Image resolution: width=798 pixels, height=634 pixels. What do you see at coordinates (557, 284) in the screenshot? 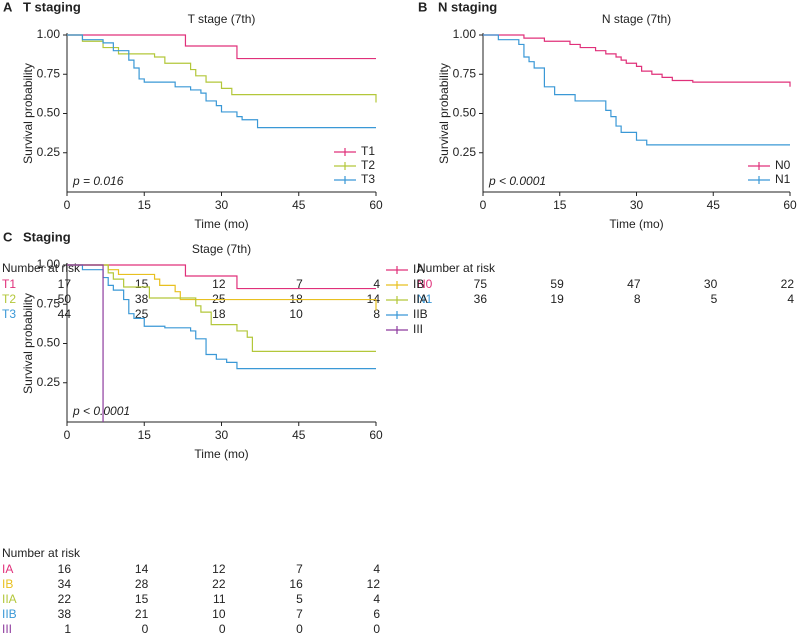
I see `risk-count: 59` at bounding box center [557, 284].